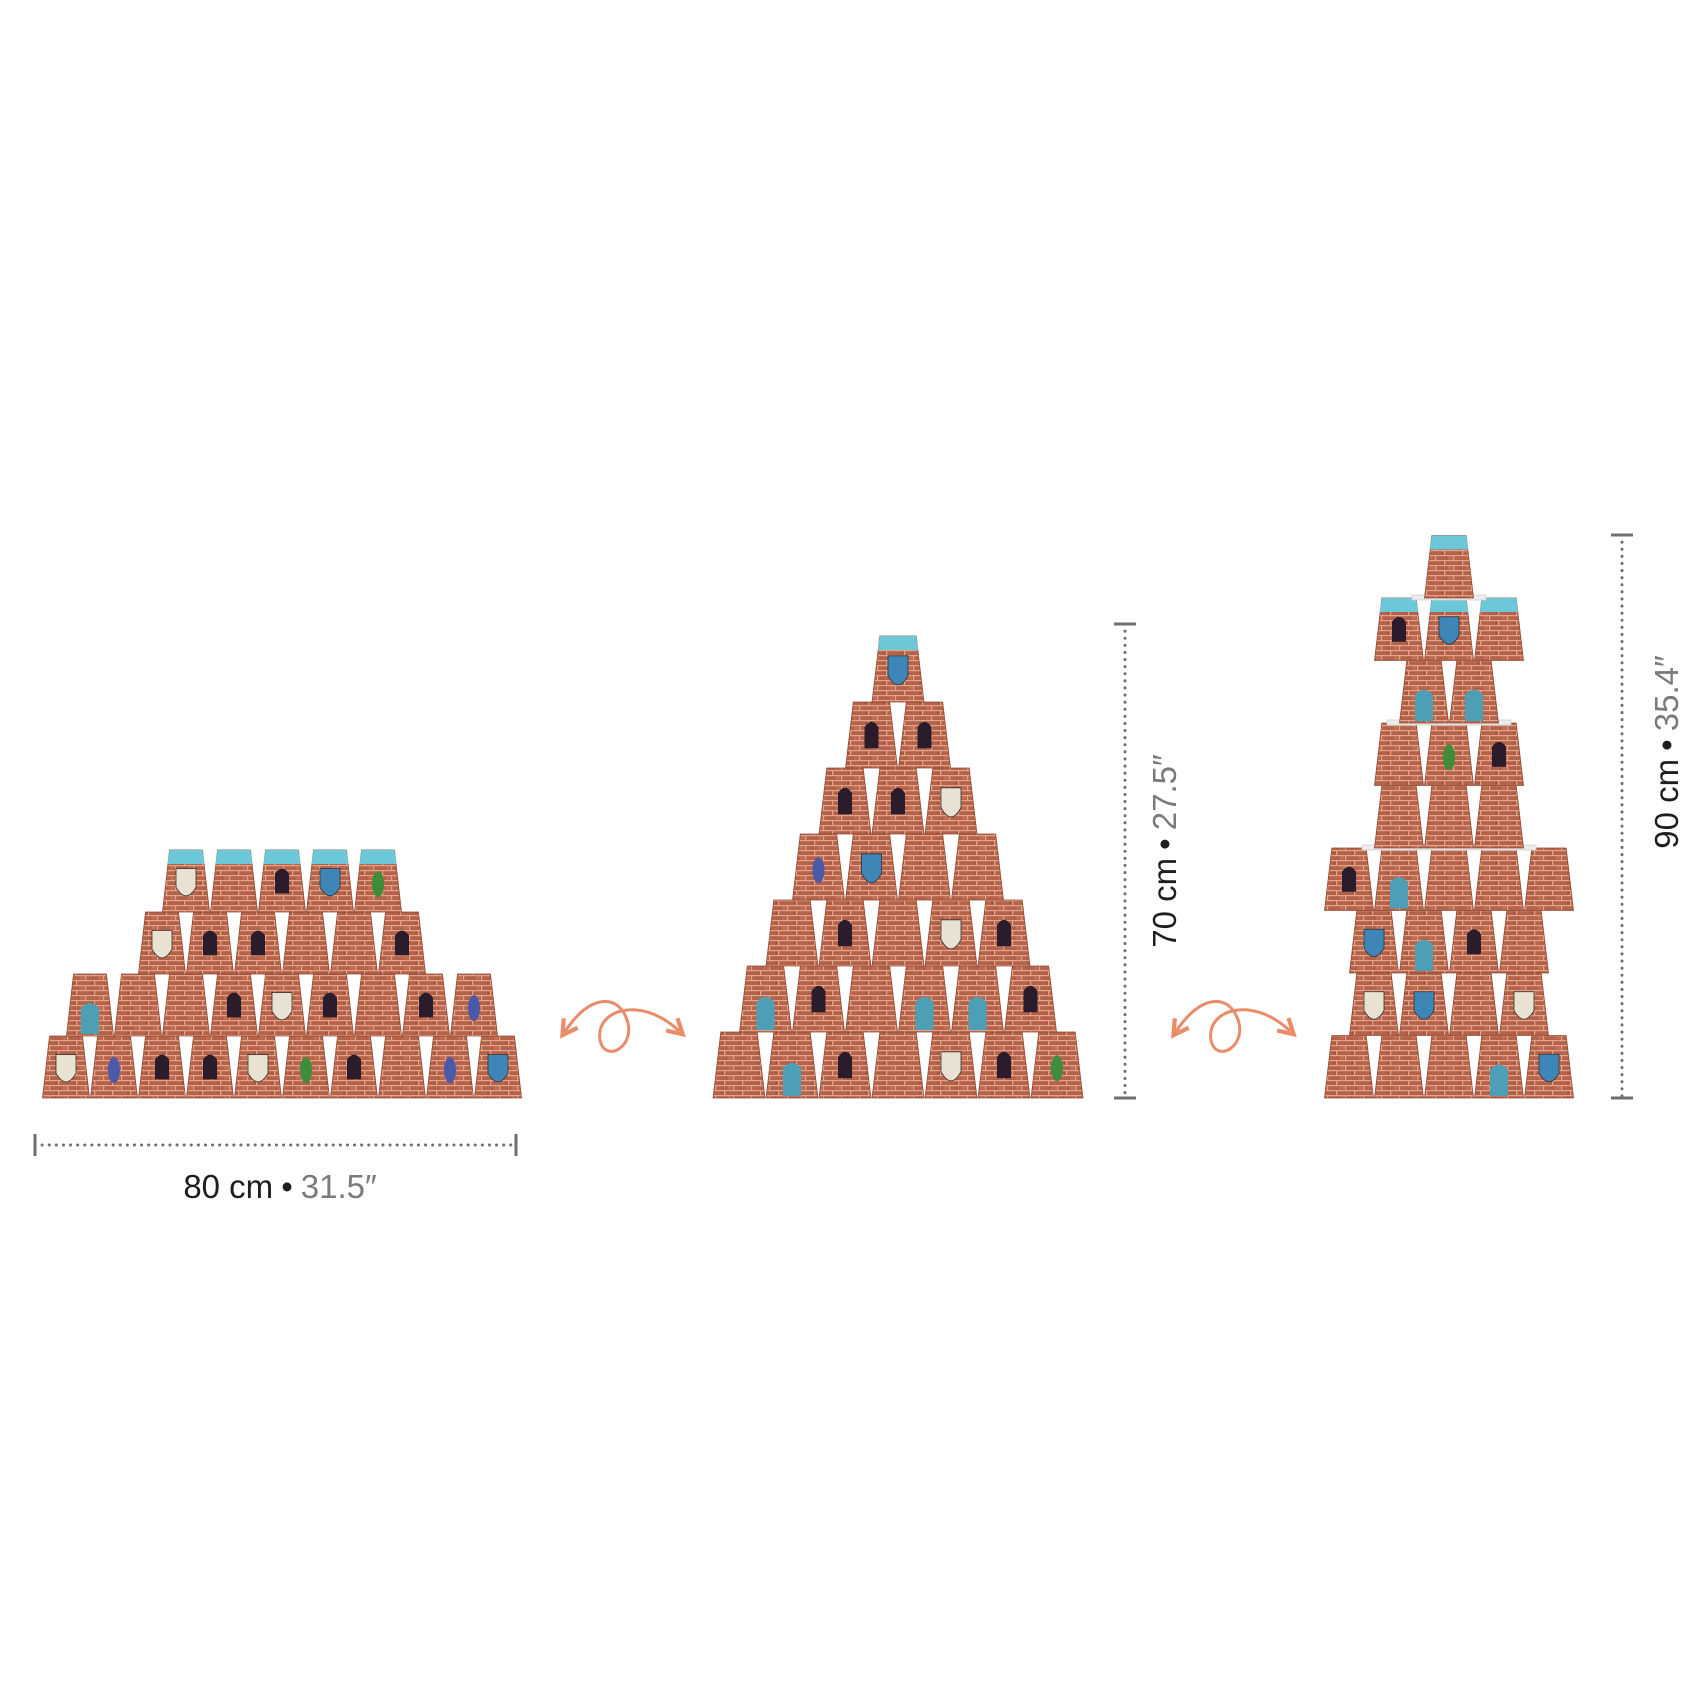  Describe the element at coordinates (1164, 903) in the screenshot. I see `metric: 70 cm` at that location.